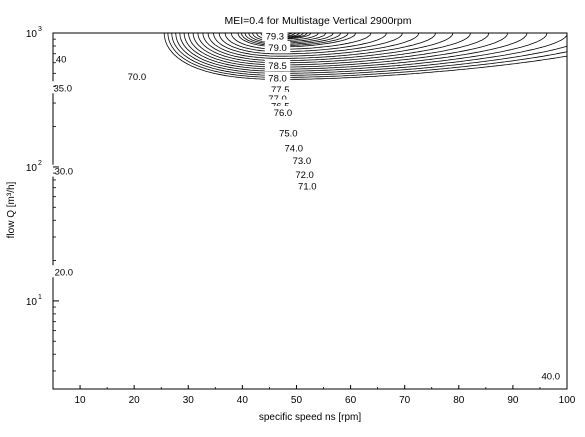  I want to click on x-tick-label: 40, so click(243, 400).